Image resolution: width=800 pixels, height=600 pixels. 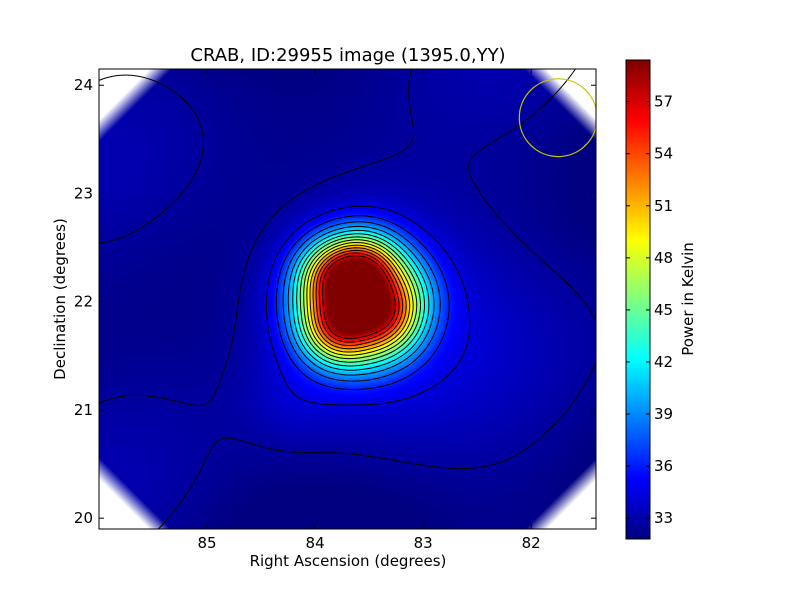 What do you see at coordinates (663, 154) in the screenshot?
I see `colorbar-tick-label: 54` at bounding box center [663, 154].